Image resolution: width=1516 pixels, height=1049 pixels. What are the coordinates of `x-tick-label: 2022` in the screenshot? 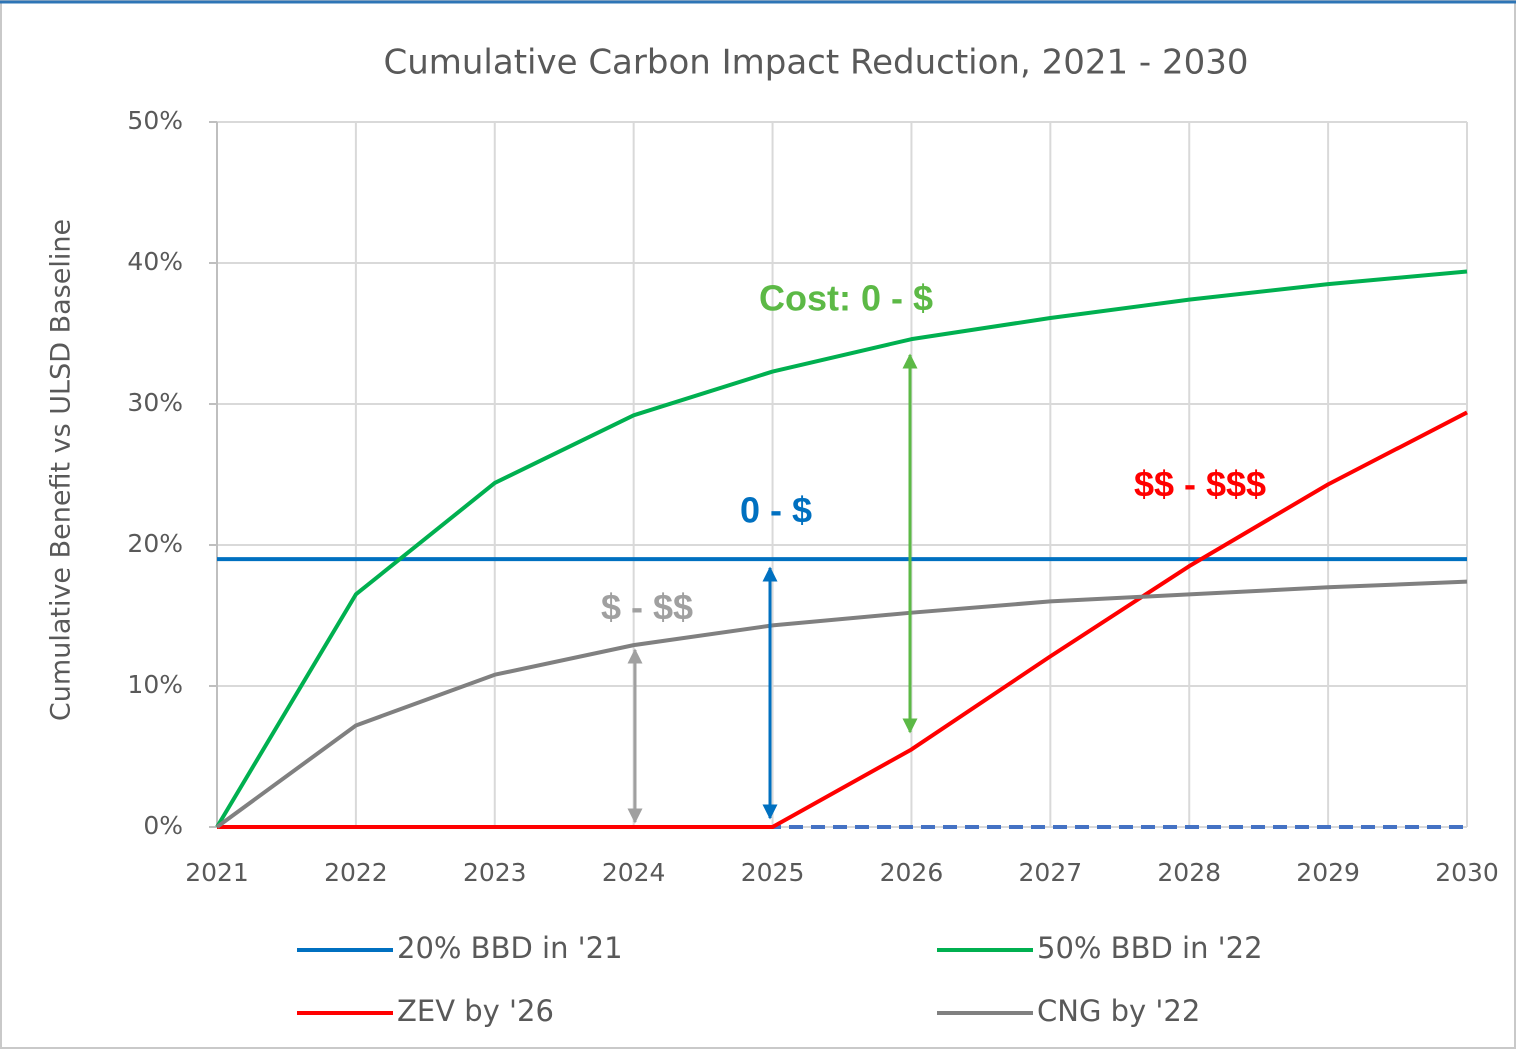 It's located at (356, 872).